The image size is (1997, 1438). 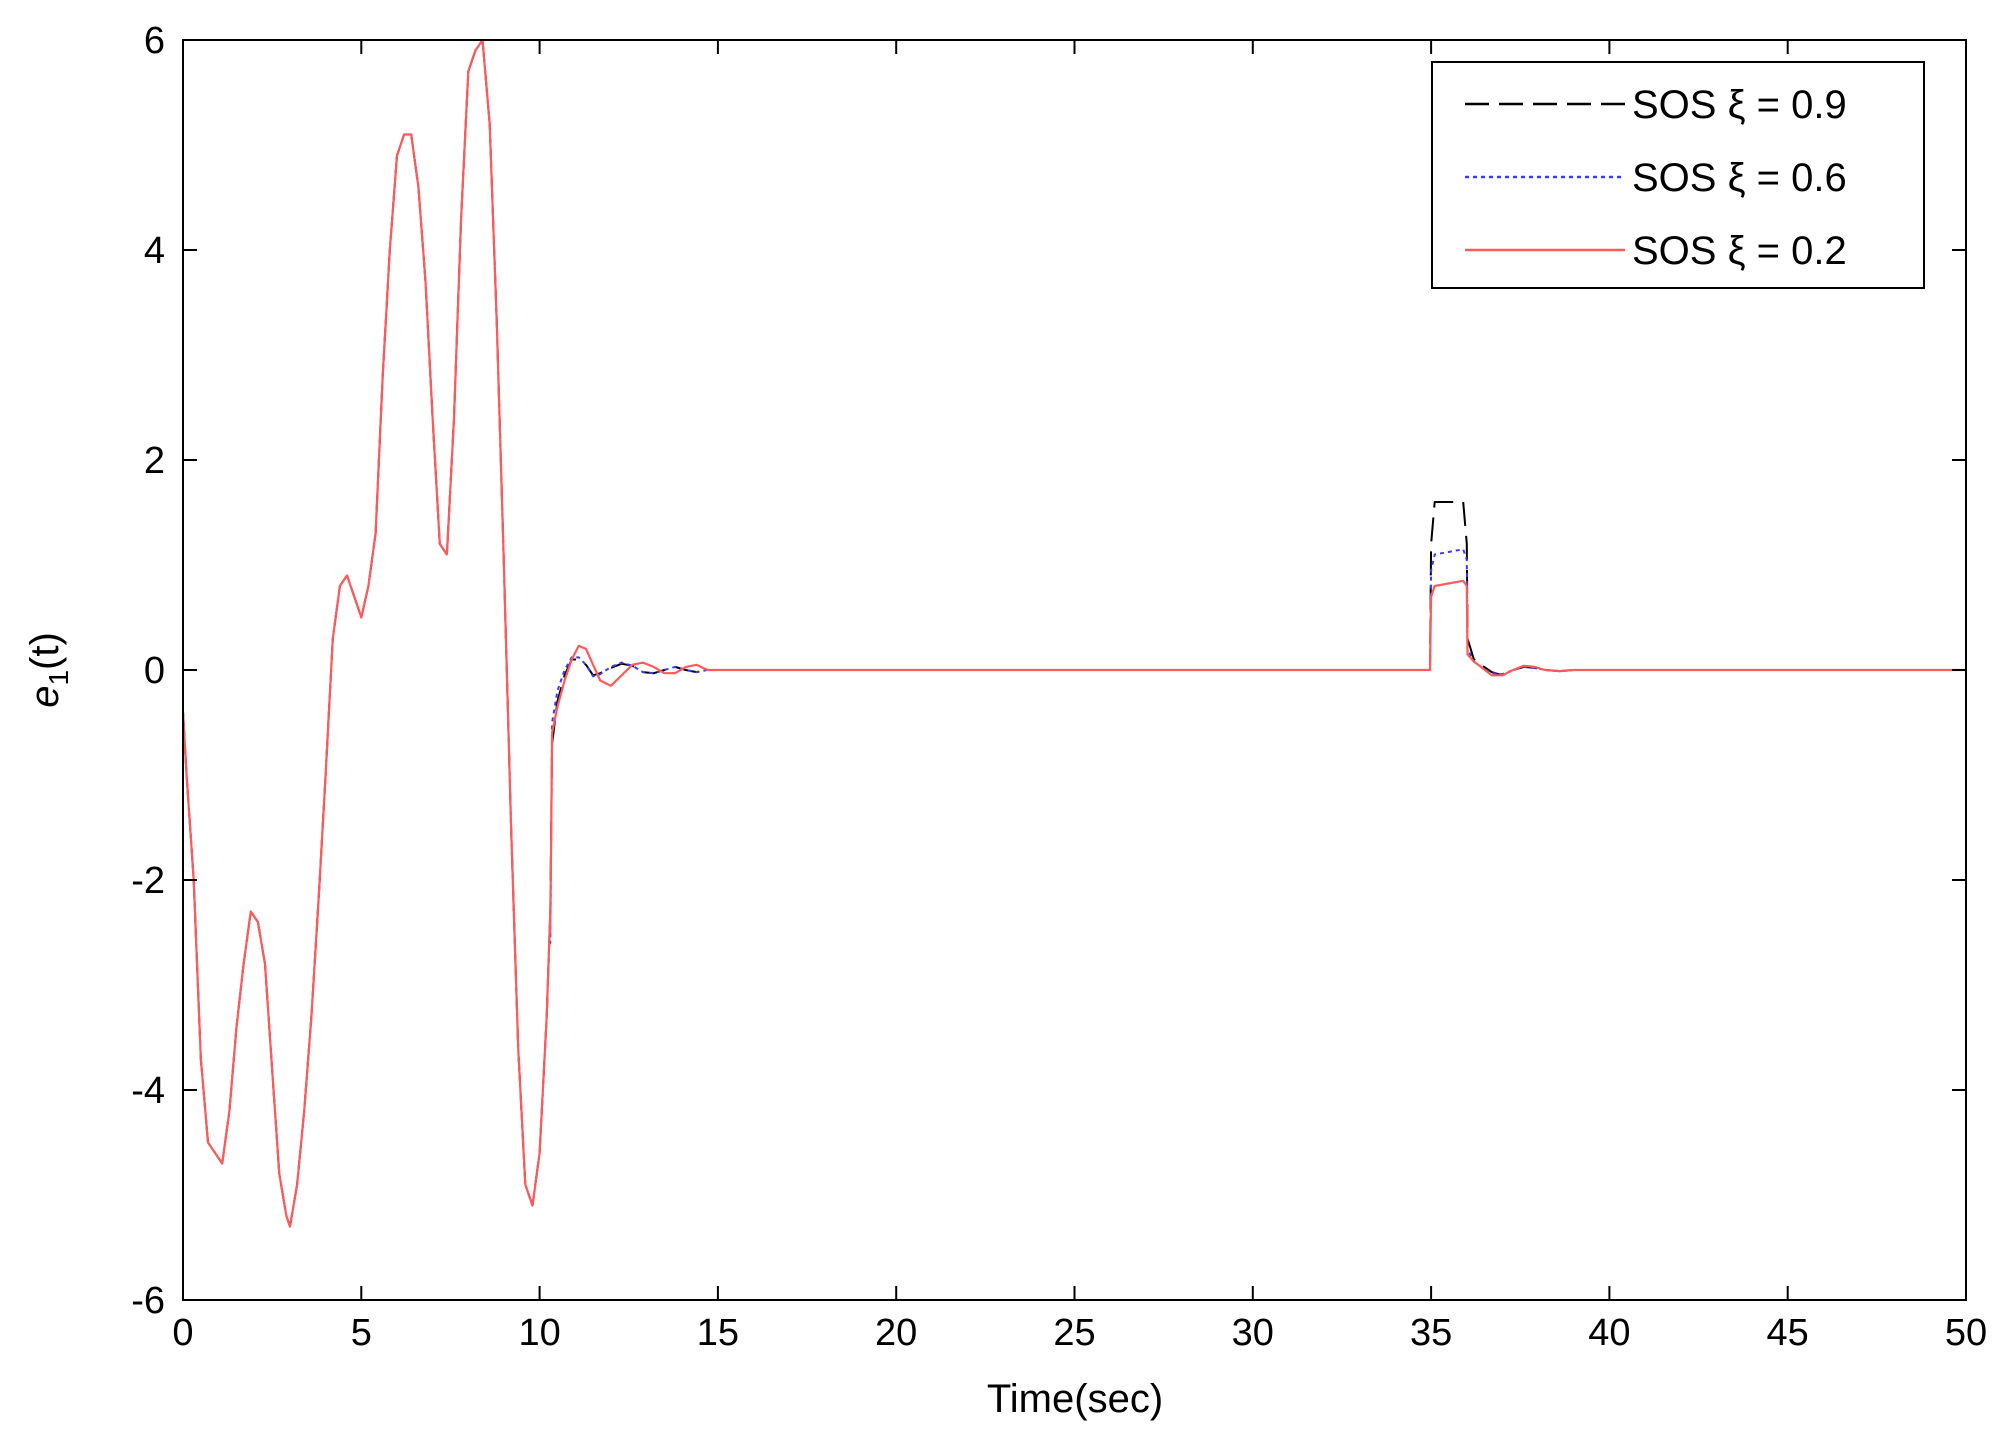 What do you see at coordinates (718, 1333) in the screenshot?
I see `x-tick-label: 15` at bounding box center [718, 1333].